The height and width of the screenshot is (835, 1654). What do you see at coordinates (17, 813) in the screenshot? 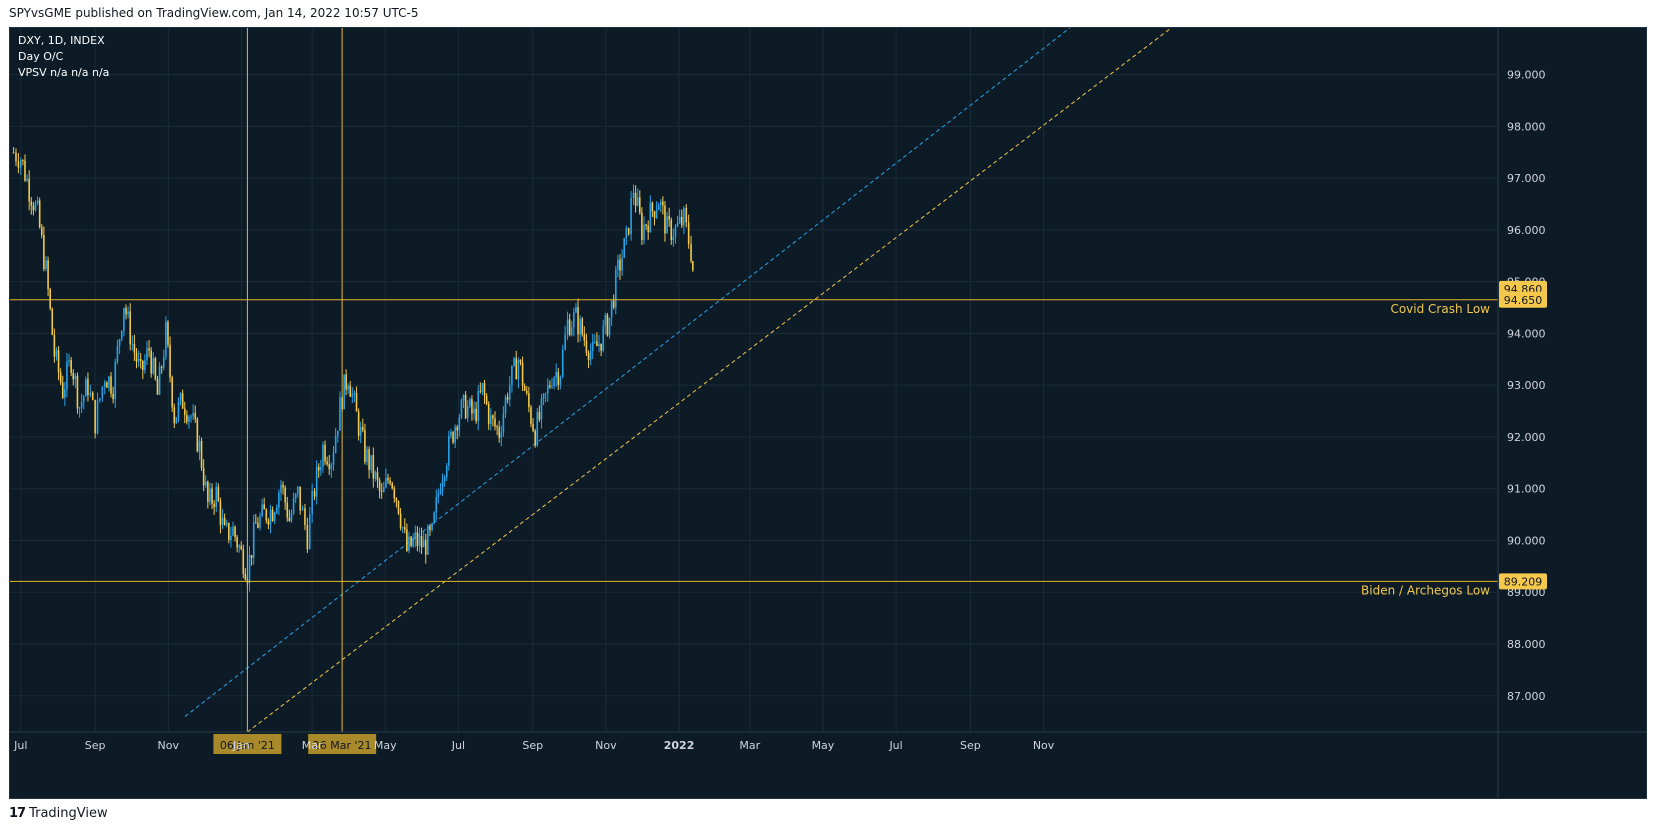
I see `tradingview-logo-icon: 17` at bounding box center [17, 813].